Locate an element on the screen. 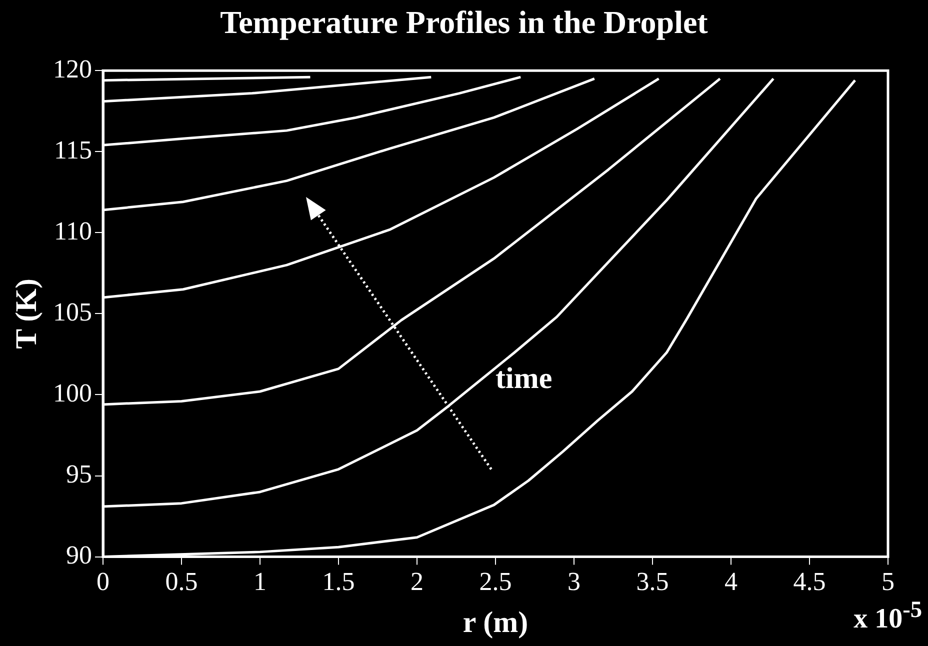 The image size is (928, 646). y-tick-label: 95 is located at coordinates (79, 474).